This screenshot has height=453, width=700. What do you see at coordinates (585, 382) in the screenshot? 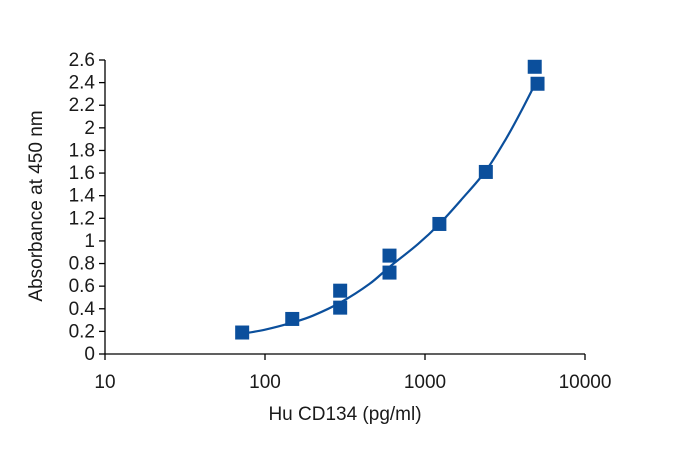
I see `x-tick-label: 10000` at bounding box center [585, 382].